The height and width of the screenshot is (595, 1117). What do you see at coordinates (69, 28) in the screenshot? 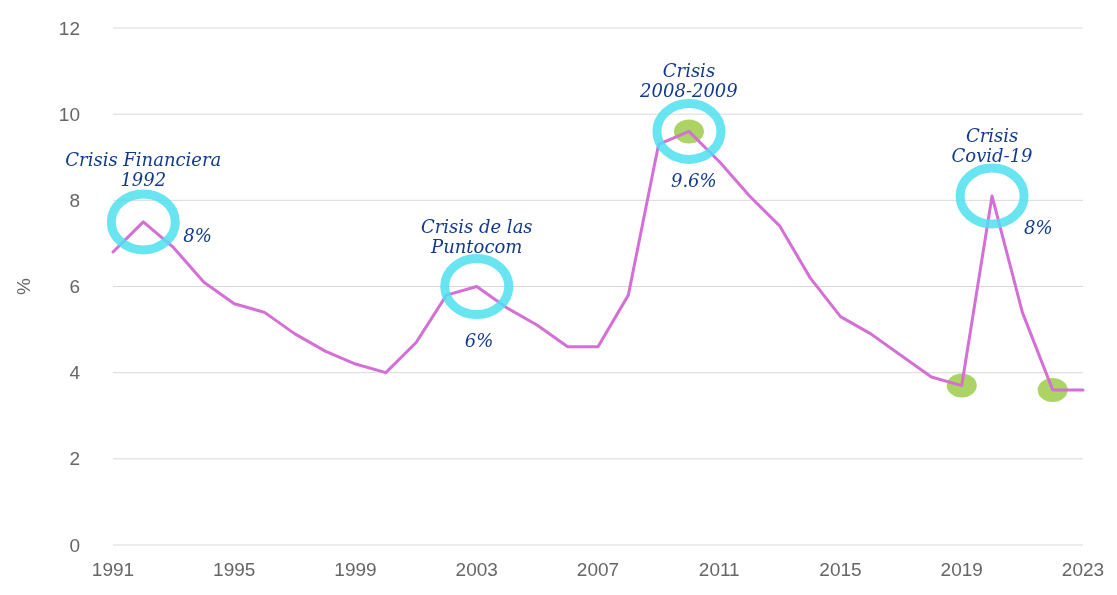
I see `y-tick-label: 12` at bounding box center [69, 28].